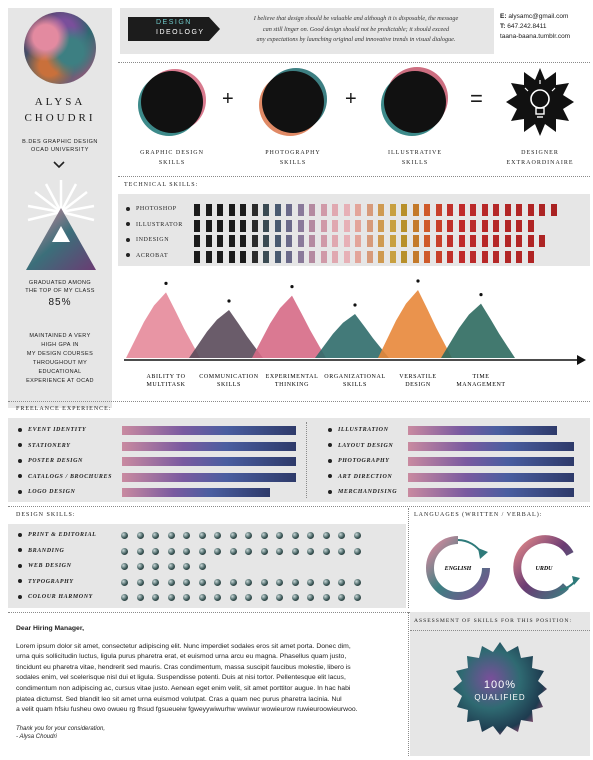  I want to click on last-name: CHOUDRI, so click(60, 118).